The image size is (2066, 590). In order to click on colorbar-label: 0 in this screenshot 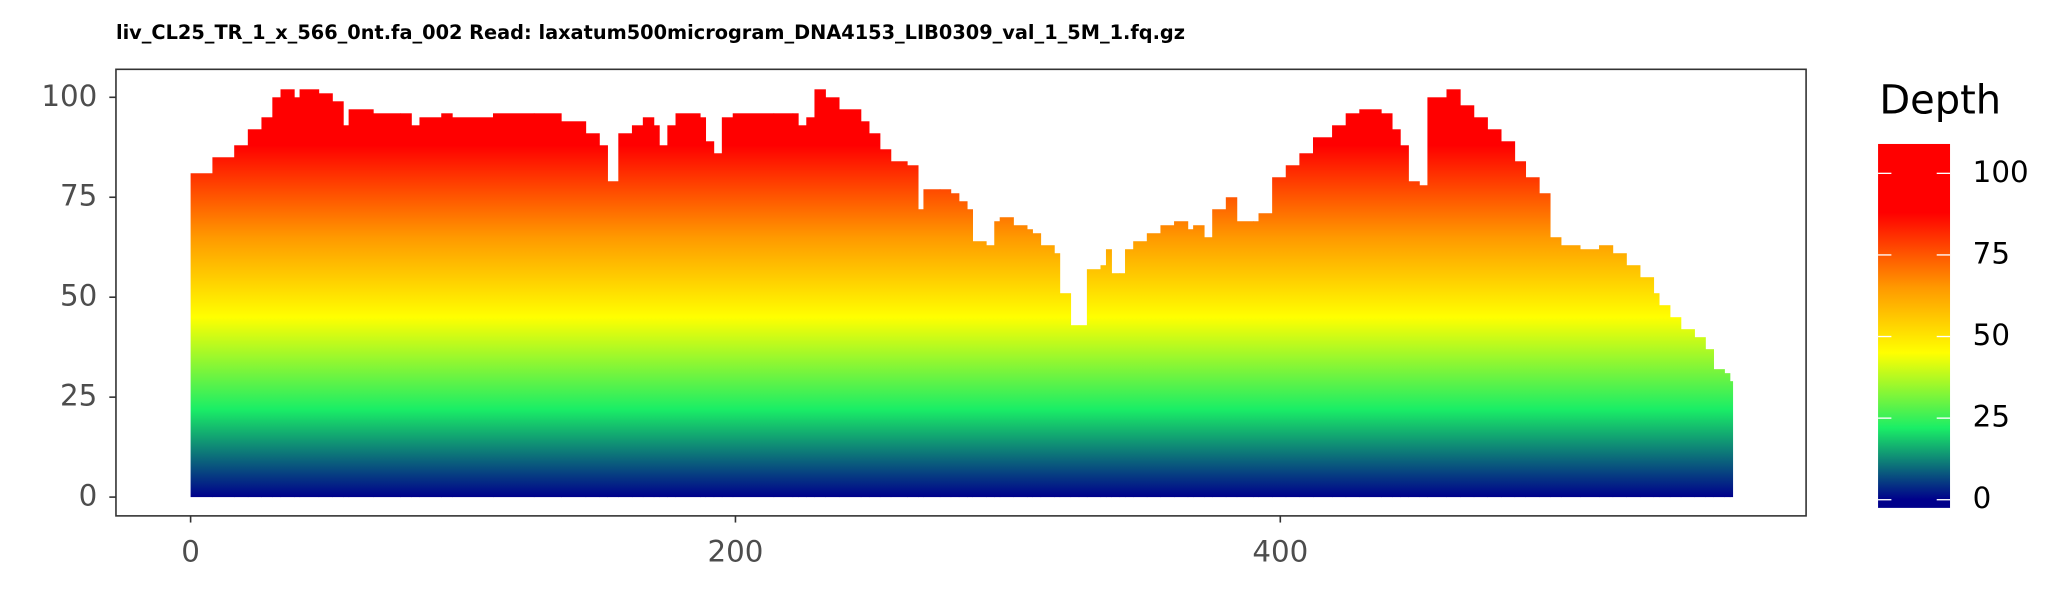, I will do `click(1982, 498)`.